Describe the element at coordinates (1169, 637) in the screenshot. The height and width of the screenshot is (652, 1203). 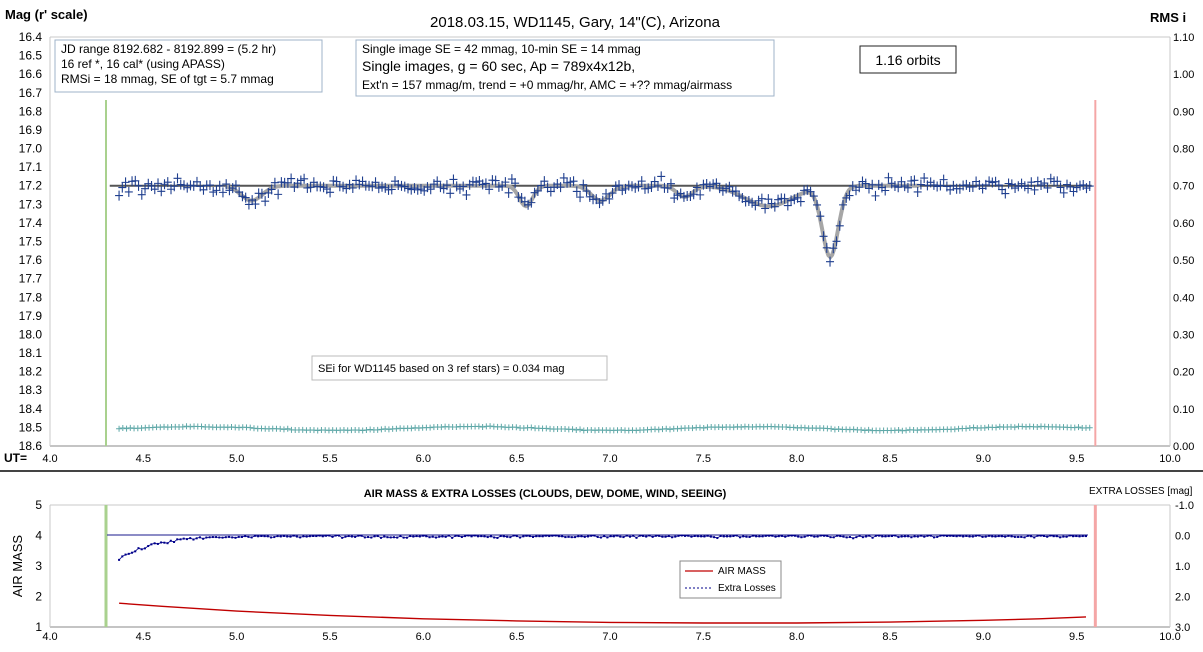
I see `bottom-x-tick-label: 10.0` at that location.